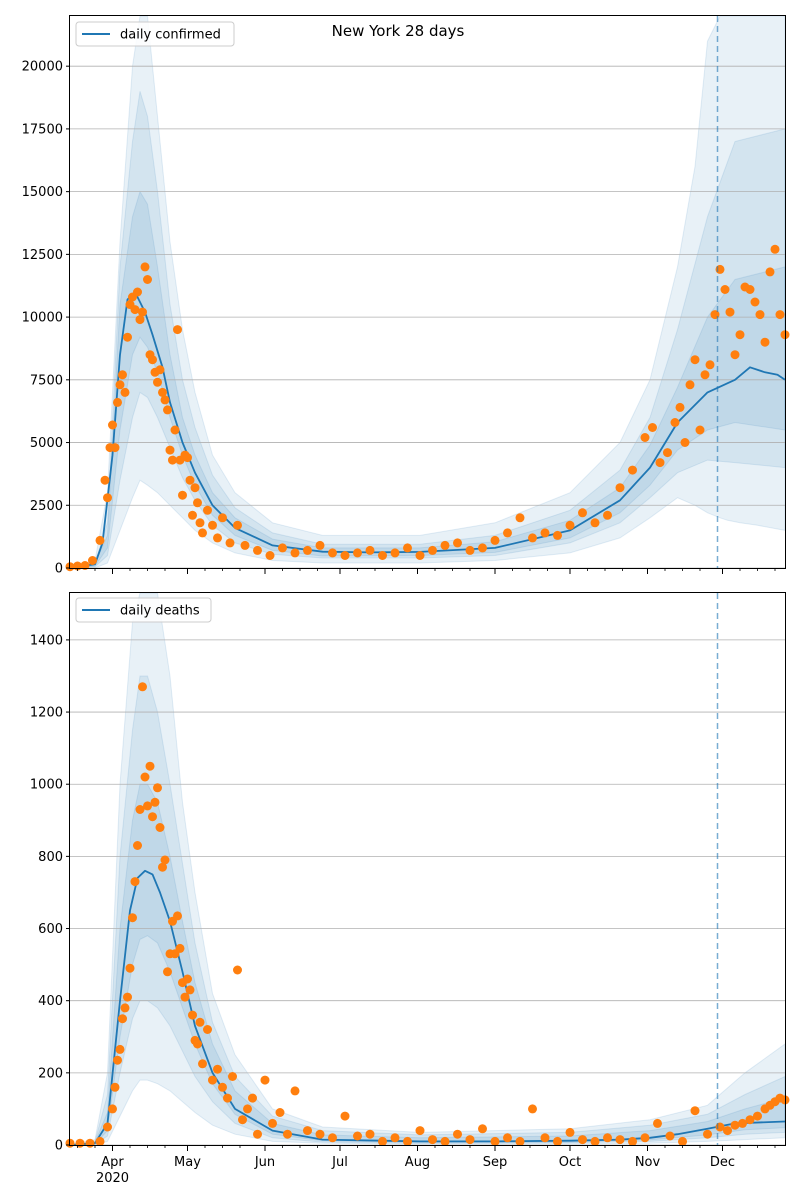  What do you see at coordinates (398, 31) in the screenshot?
I see `chart-title: New York 28 days` at bounding box center [398, 31].